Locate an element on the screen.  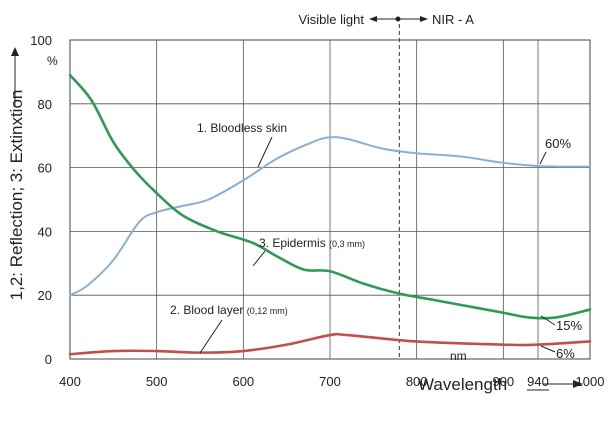
x-axis-label-arrowhead is located at coordinates (578, 384).